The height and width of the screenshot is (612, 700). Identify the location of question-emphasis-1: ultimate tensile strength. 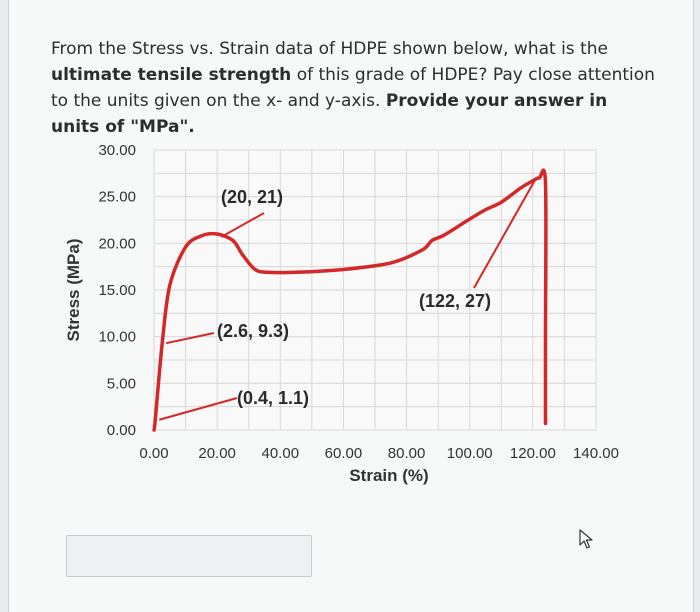
(171, 75).